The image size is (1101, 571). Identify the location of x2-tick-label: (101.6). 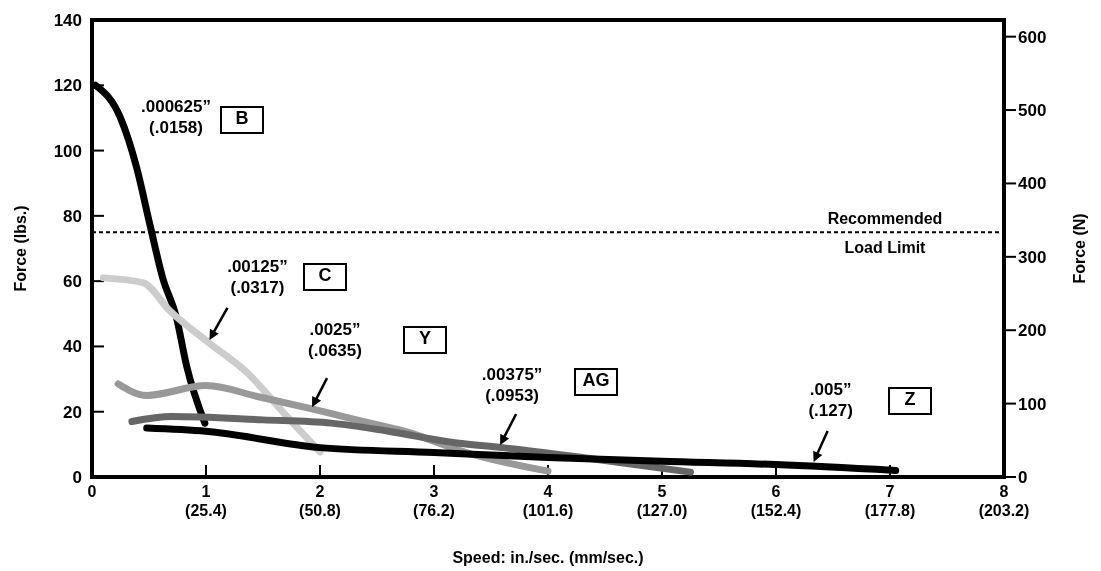
(548, 510).